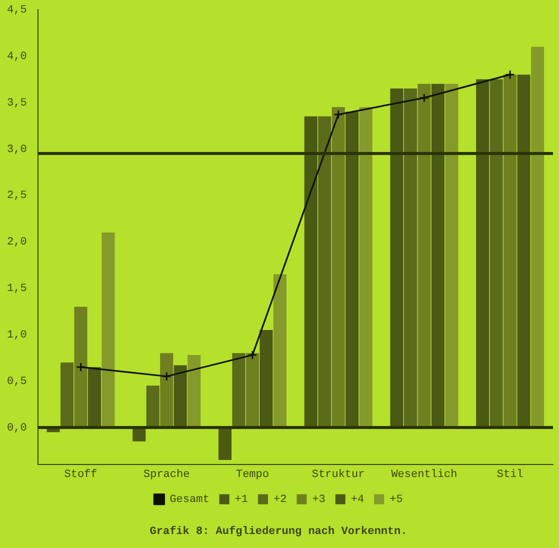 This screenshot has height=548, width=559. Describe the element at coordinates (396, 500) in the screenshot. I see `legend-label: +5` at that location.